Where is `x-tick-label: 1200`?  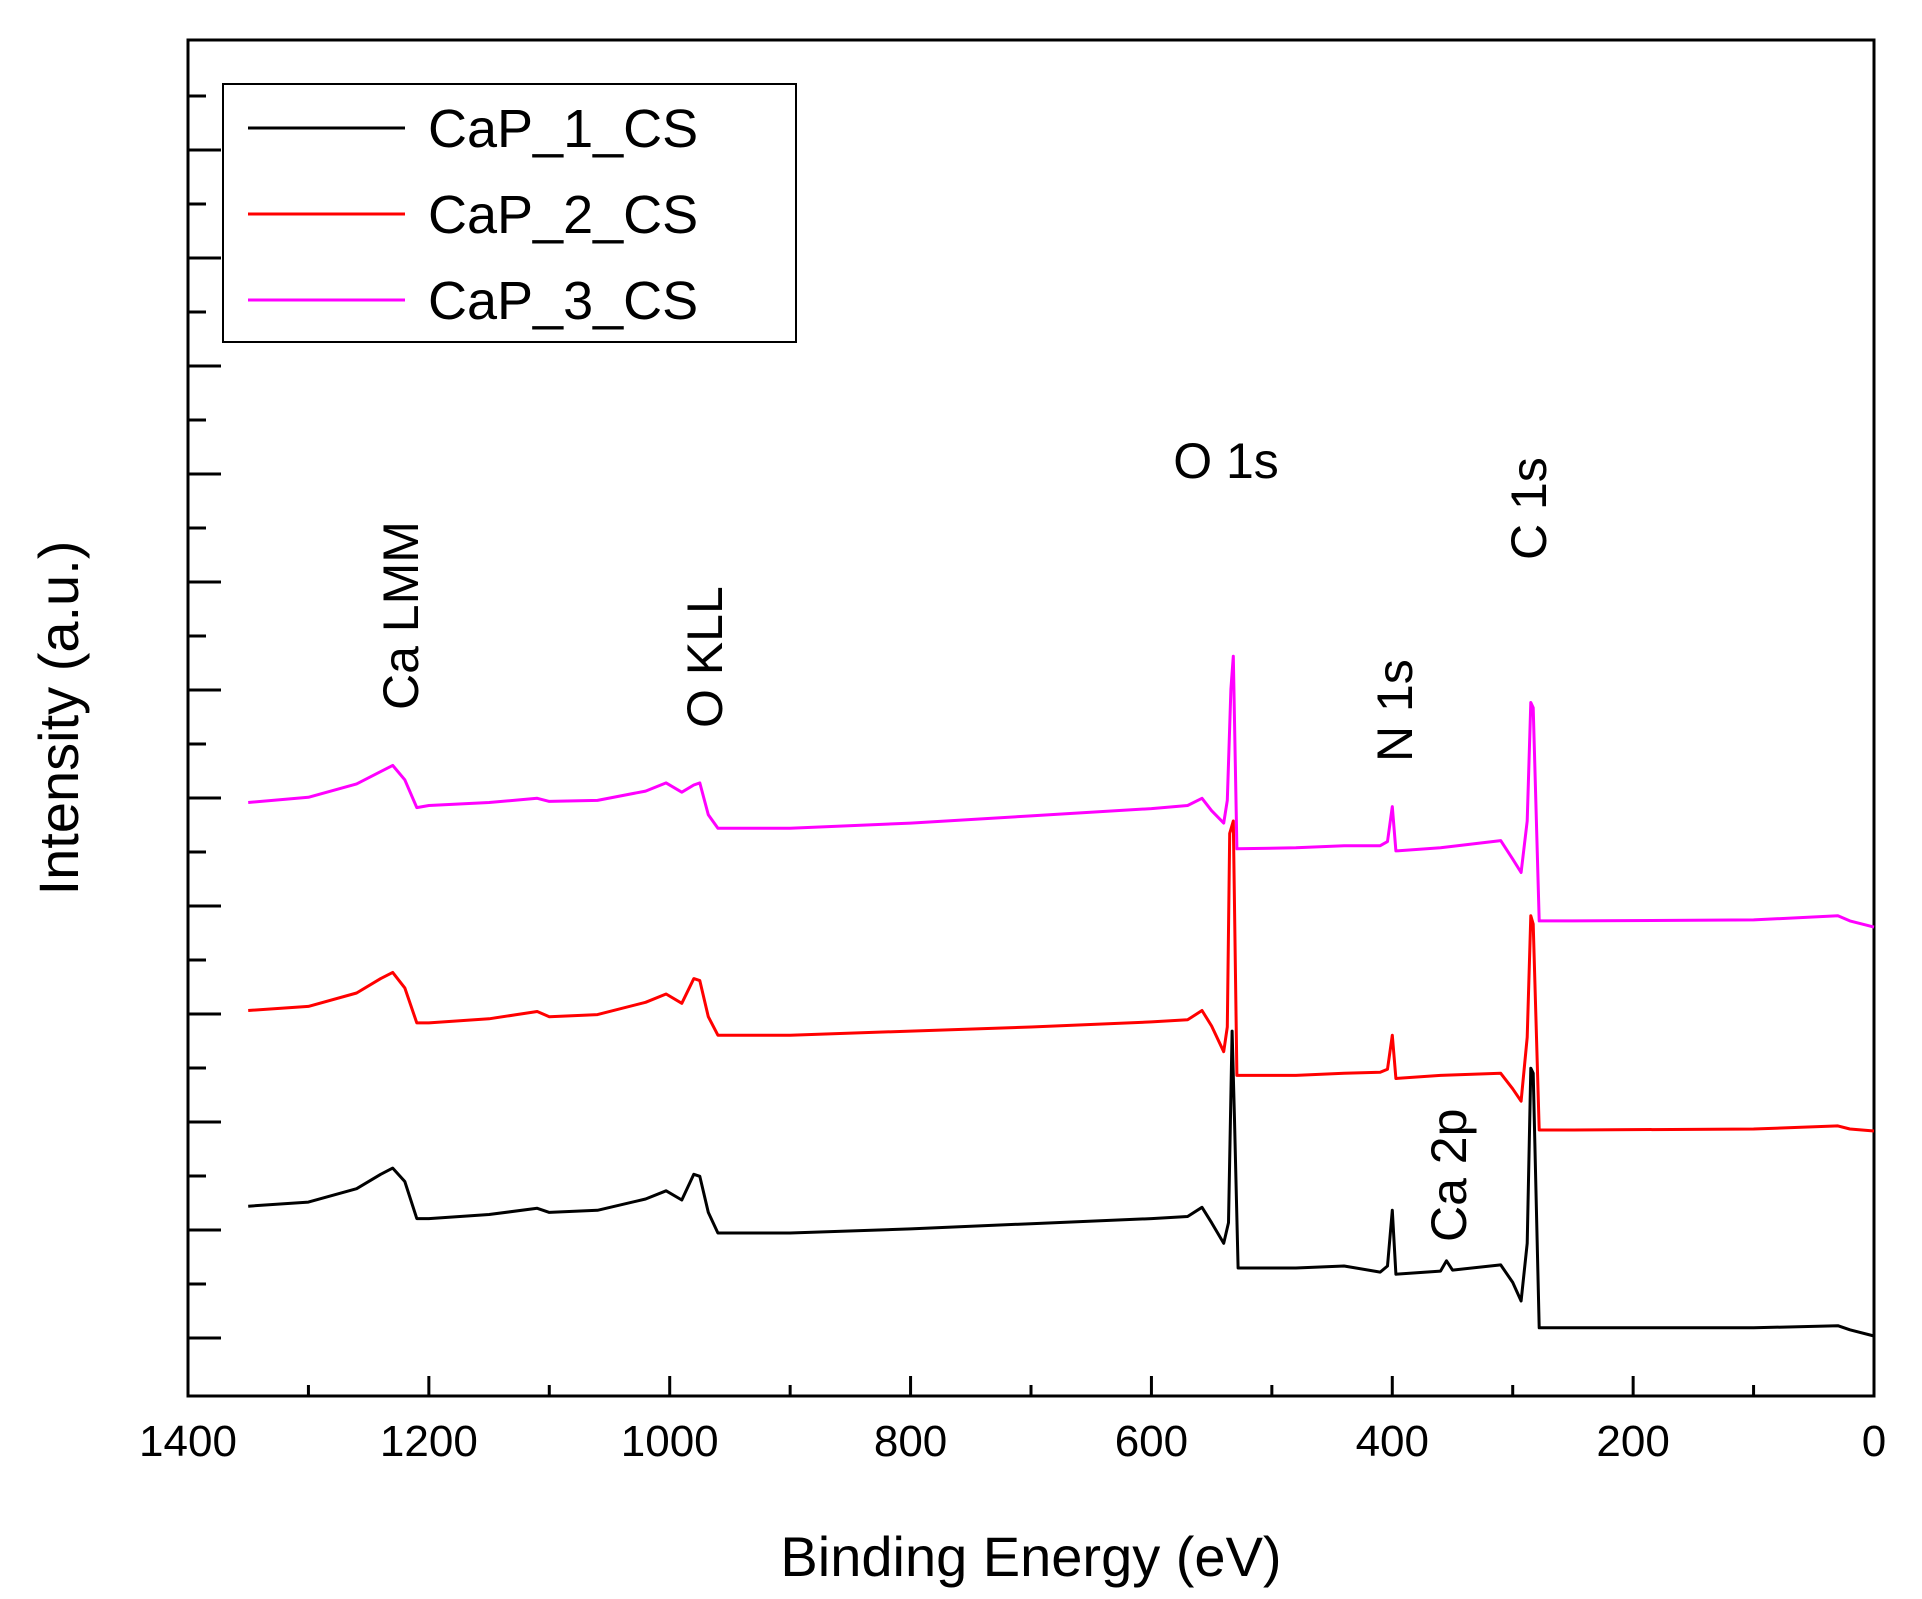 x-tick-label: 1200 is located at coordinates (429, 1441).